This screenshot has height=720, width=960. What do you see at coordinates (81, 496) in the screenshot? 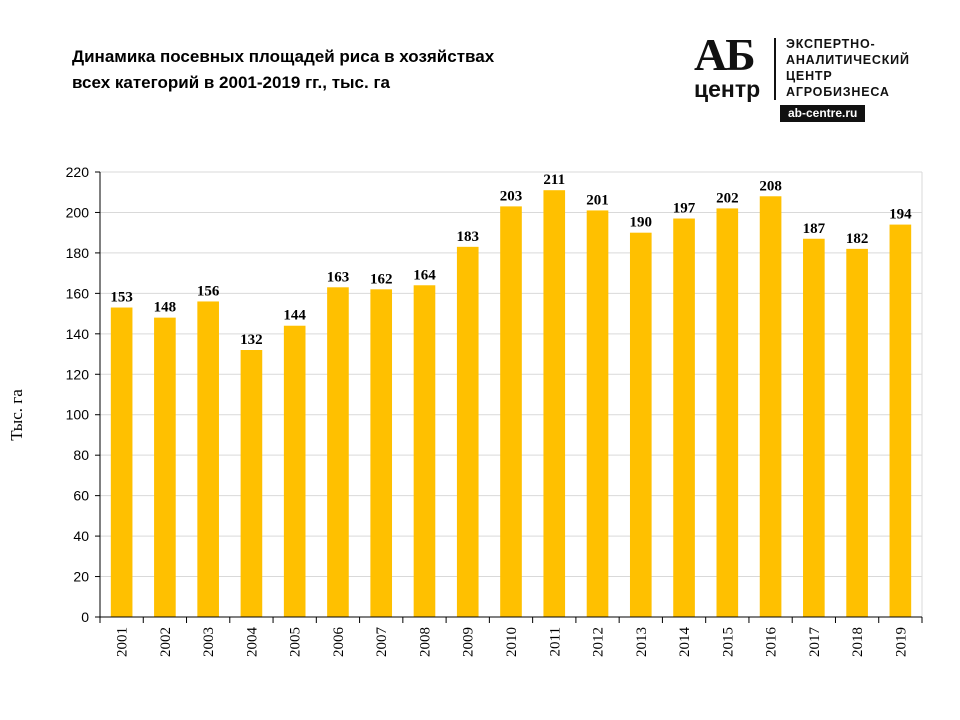
I see `y-tick-label-60: 60` at bounding box center [81, 496].